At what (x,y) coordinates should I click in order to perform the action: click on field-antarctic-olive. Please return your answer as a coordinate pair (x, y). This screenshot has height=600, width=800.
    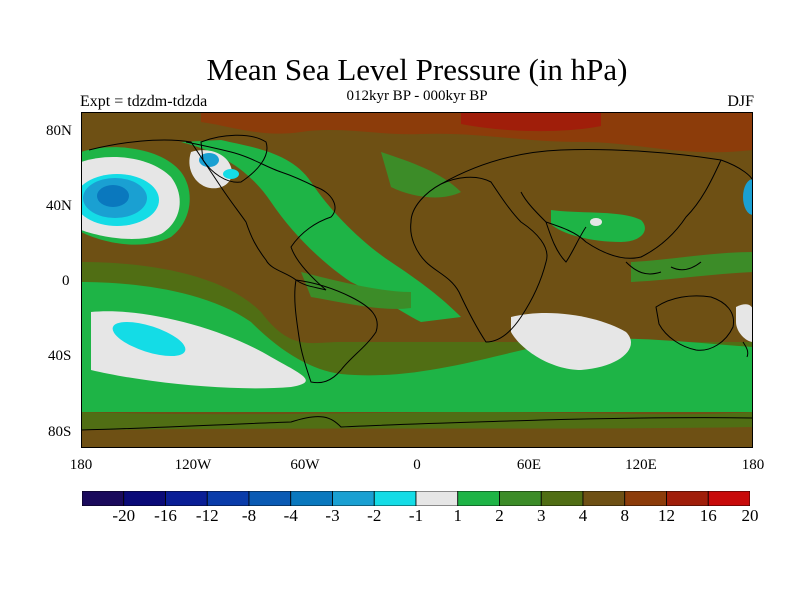
    Looking at the image, I should click on (417, 421).